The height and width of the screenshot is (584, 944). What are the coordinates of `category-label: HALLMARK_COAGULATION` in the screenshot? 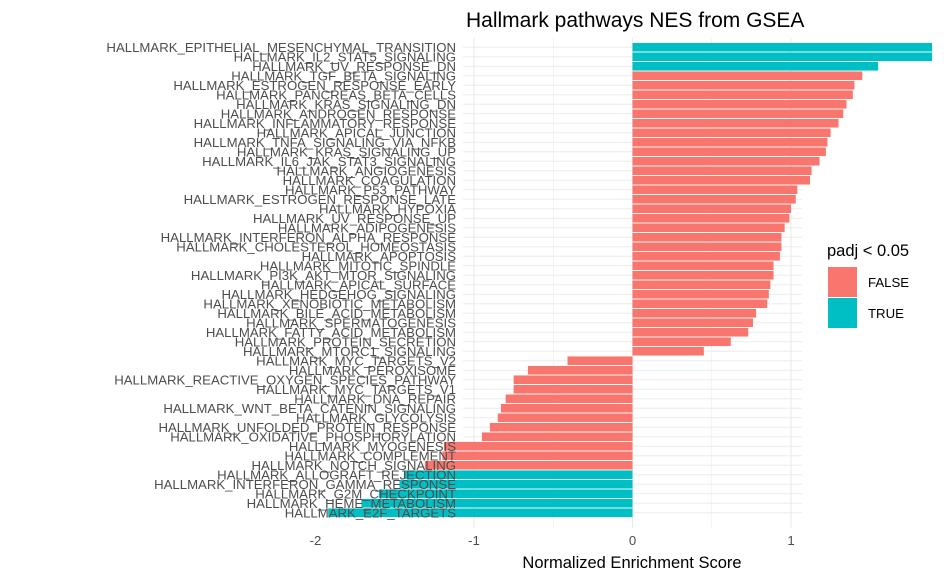 It's located at (369, 180).